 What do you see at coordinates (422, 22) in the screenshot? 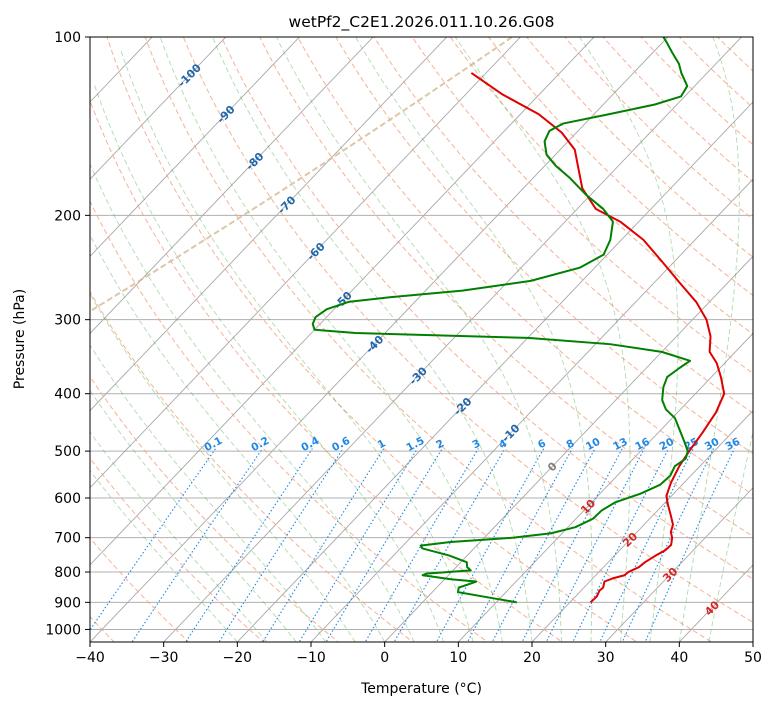
I see `chart-title: wetPf2_C2E1.2026.011.10.26.G08` at bounding box center [422, 22].